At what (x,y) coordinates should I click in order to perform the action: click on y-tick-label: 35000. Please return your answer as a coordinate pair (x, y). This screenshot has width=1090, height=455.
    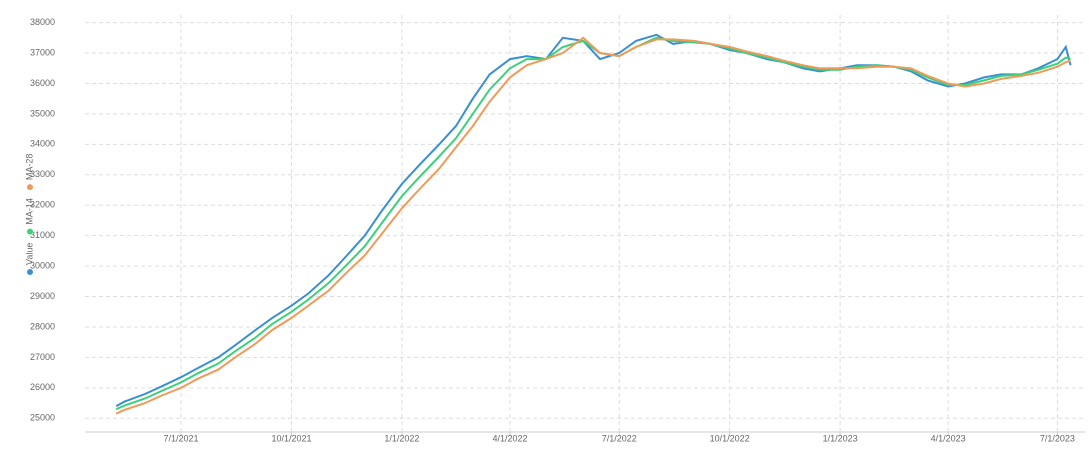
    Looking at the image, I should click on (42, 113).